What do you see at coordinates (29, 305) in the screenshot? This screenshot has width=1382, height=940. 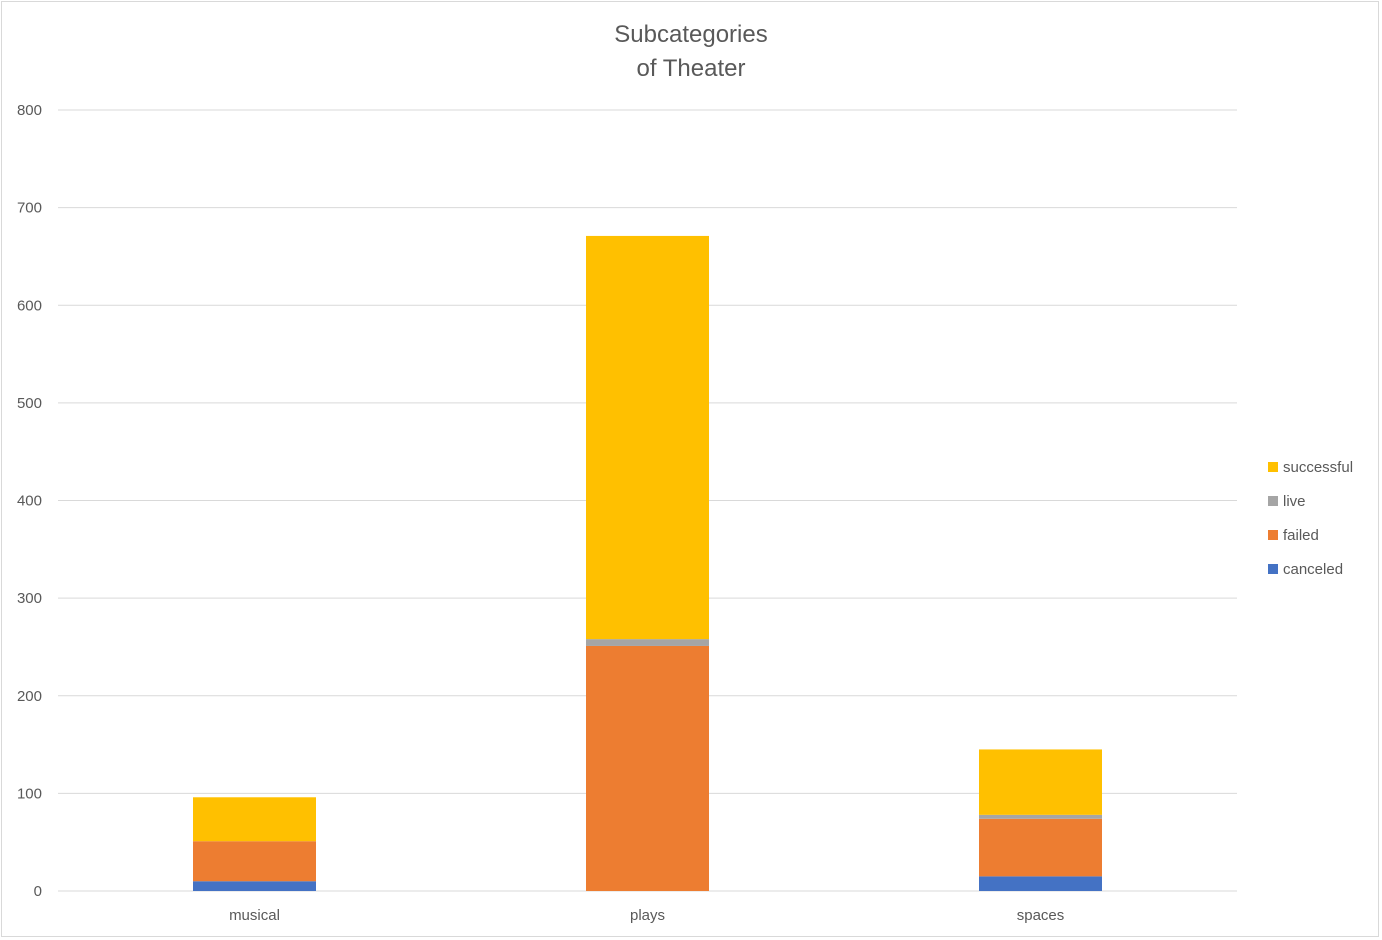 I see `y-tick-label: 600` at bounding box center [29, 305].